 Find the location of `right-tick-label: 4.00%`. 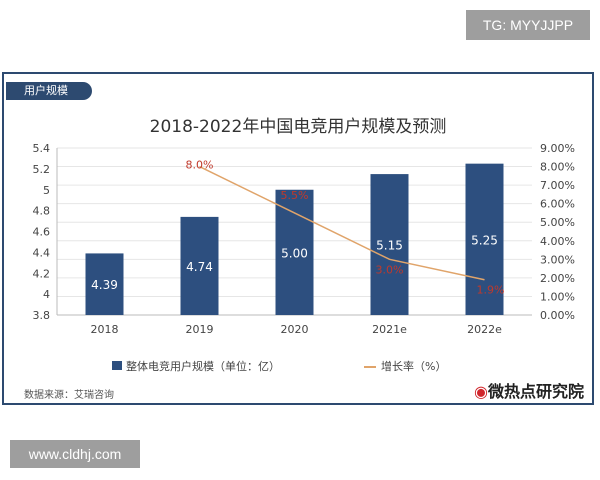

right-tick-label: 4.00% is located at coordinates (557, 241).